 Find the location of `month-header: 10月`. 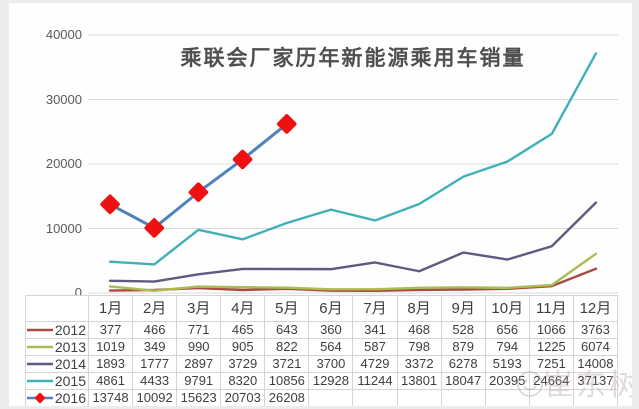

month-header: 10月 is located at coordinates (507, 308).